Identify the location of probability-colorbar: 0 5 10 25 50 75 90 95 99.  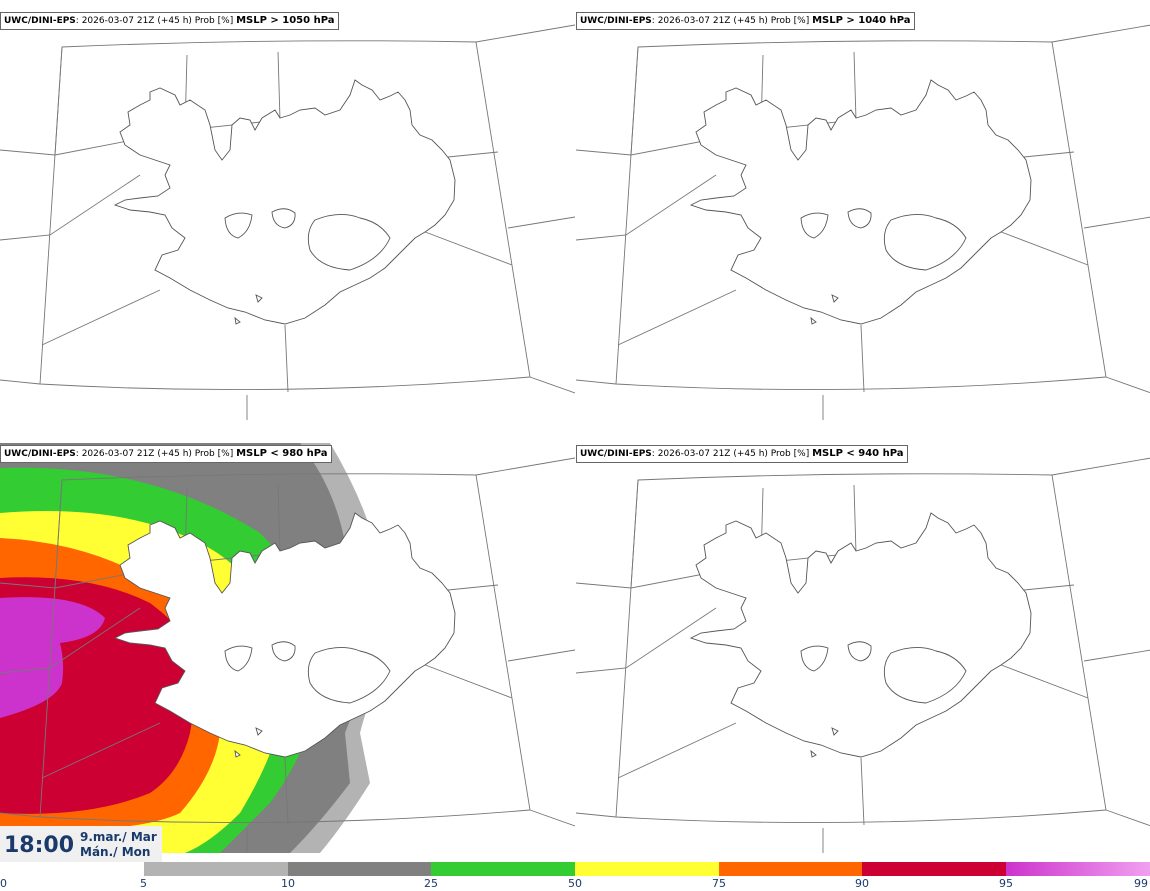
(575, 876).